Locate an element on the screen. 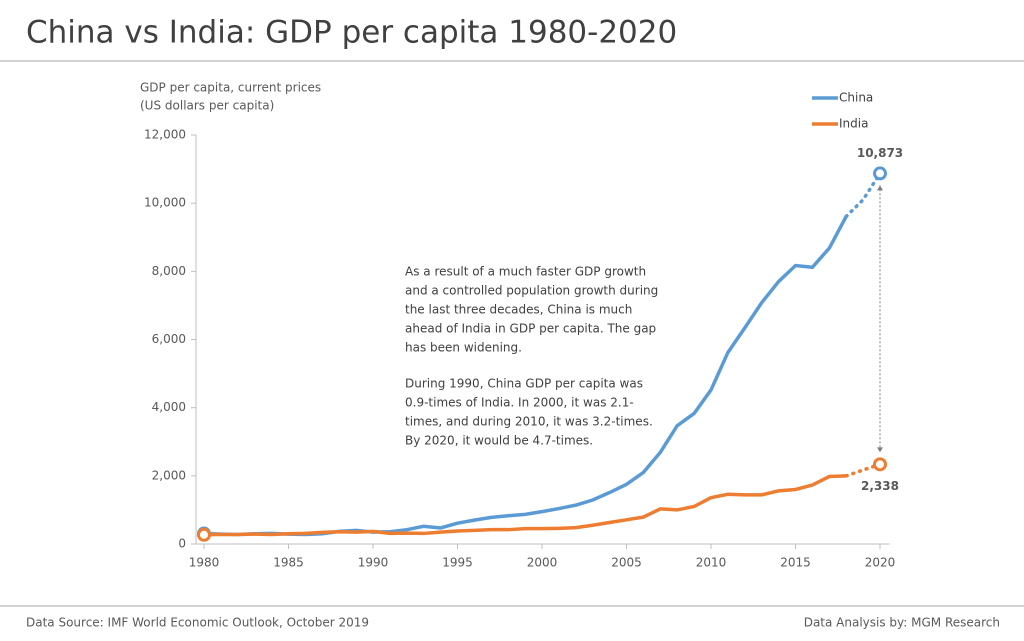 This screenshot has height=641, width=1024. y-tick-label: 0 is located at coordinates (182, 544).